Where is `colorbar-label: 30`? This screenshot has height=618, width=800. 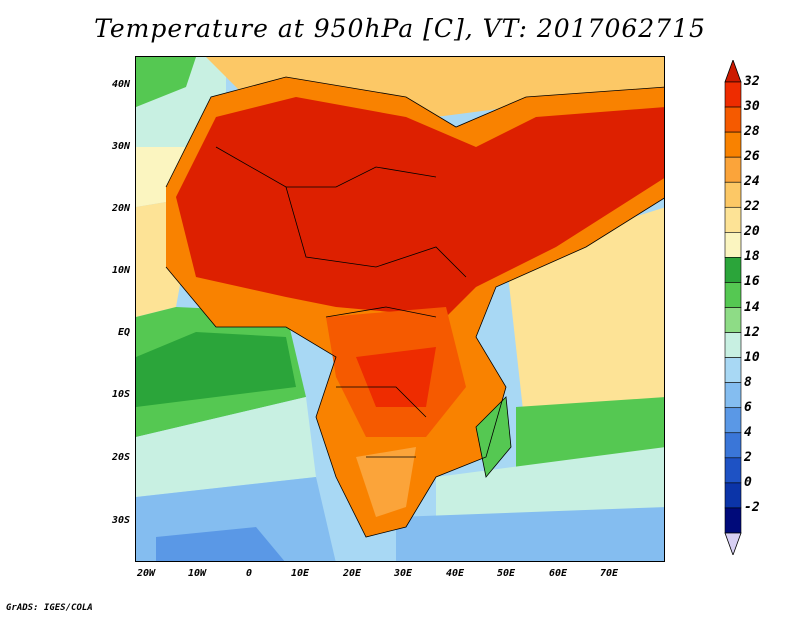 colorbar-label: 30 is located at coordinates (752, 107).